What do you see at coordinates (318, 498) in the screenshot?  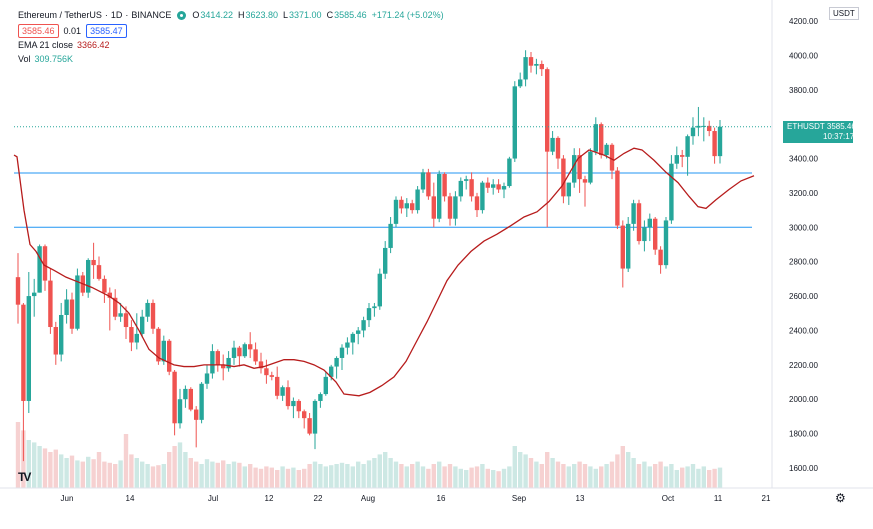 I see `time-tick: 22` at bounding box center [318, 498].